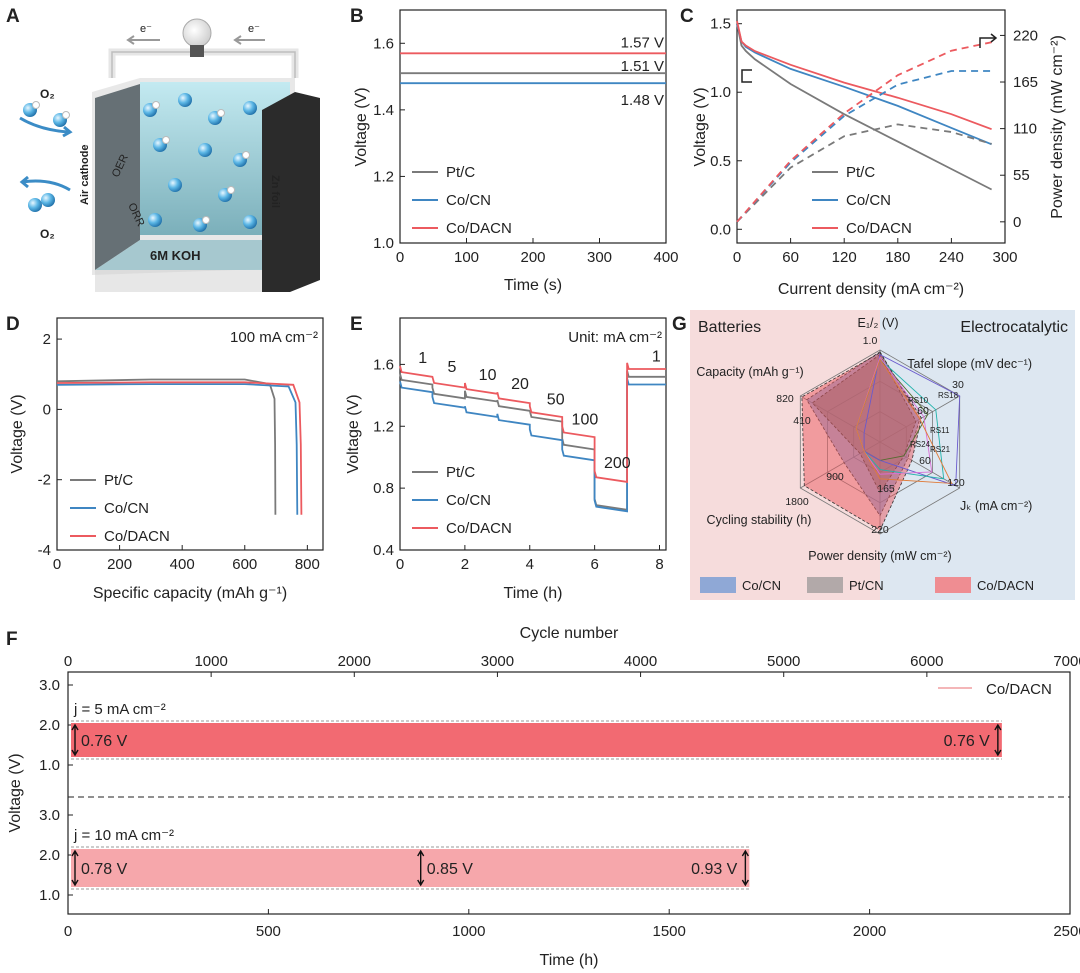 This screenshot has height=973, width=1080. What do you see at coordinates (866, 585) in the screenshot?
I see `legend-label: Pt/CN` at bounding box center [866, 585].